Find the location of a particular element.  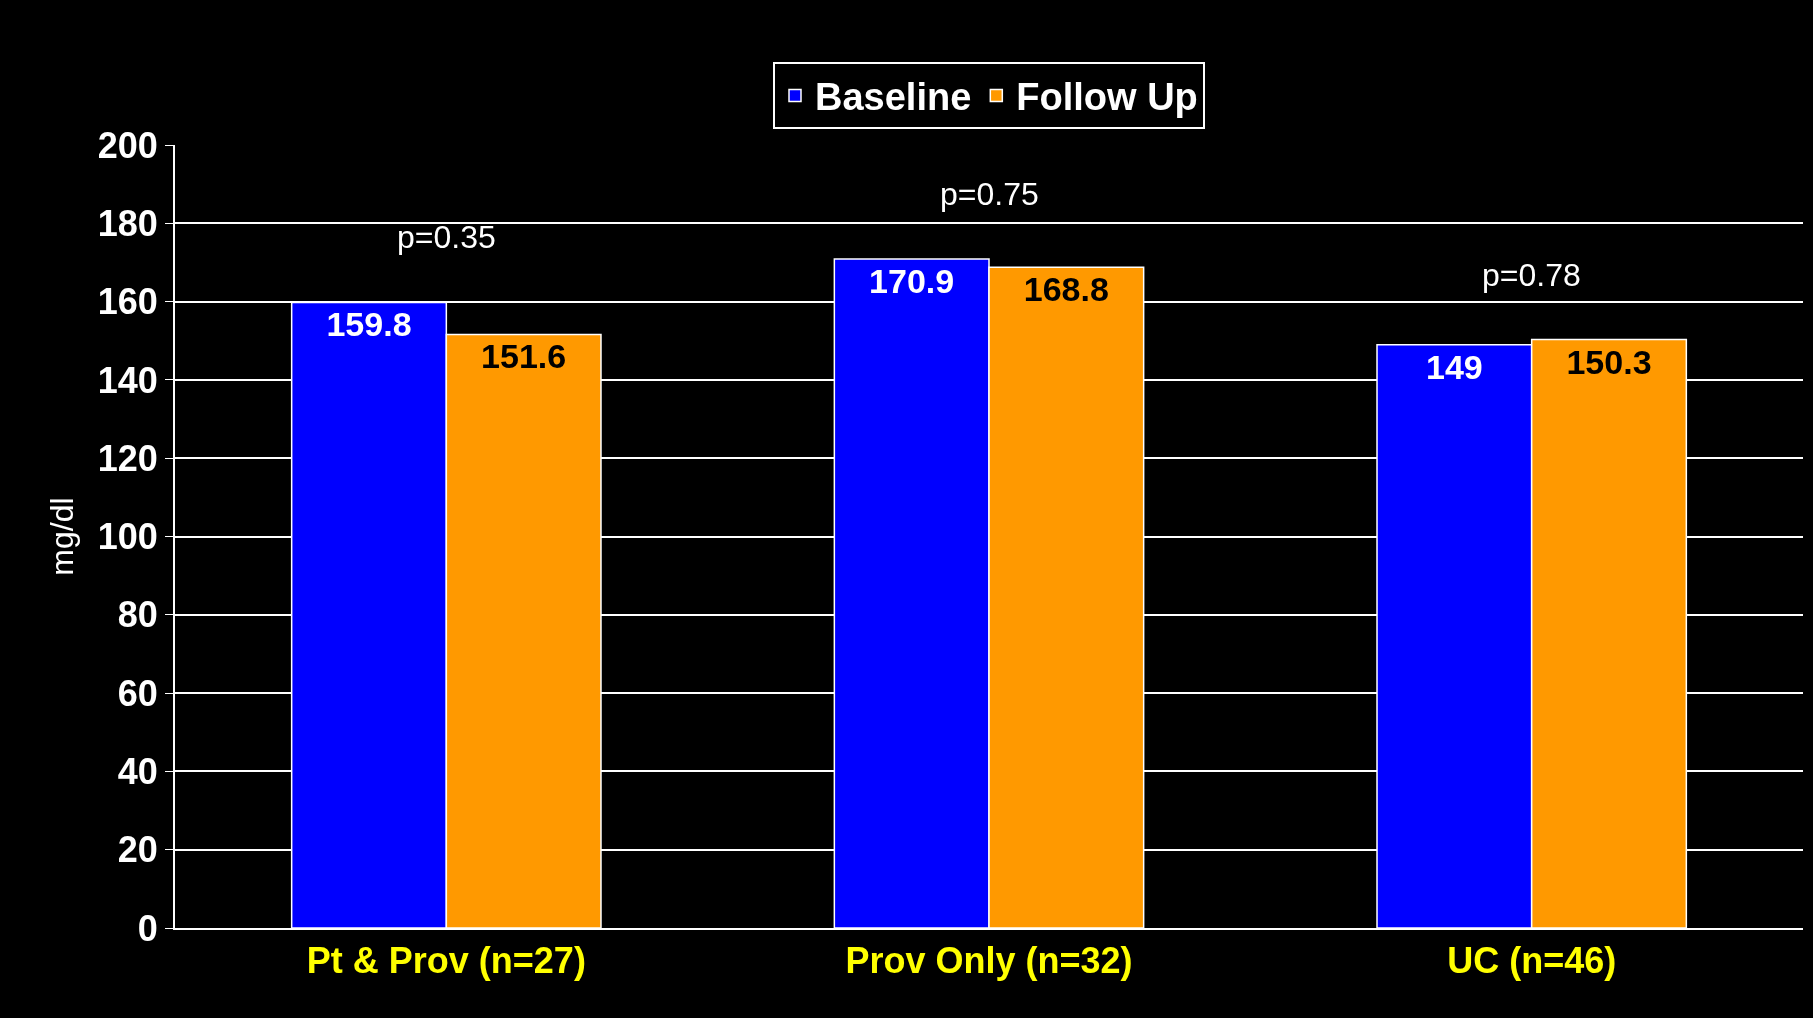

y-tick-label: 140 is located at coordinates (127, 380).